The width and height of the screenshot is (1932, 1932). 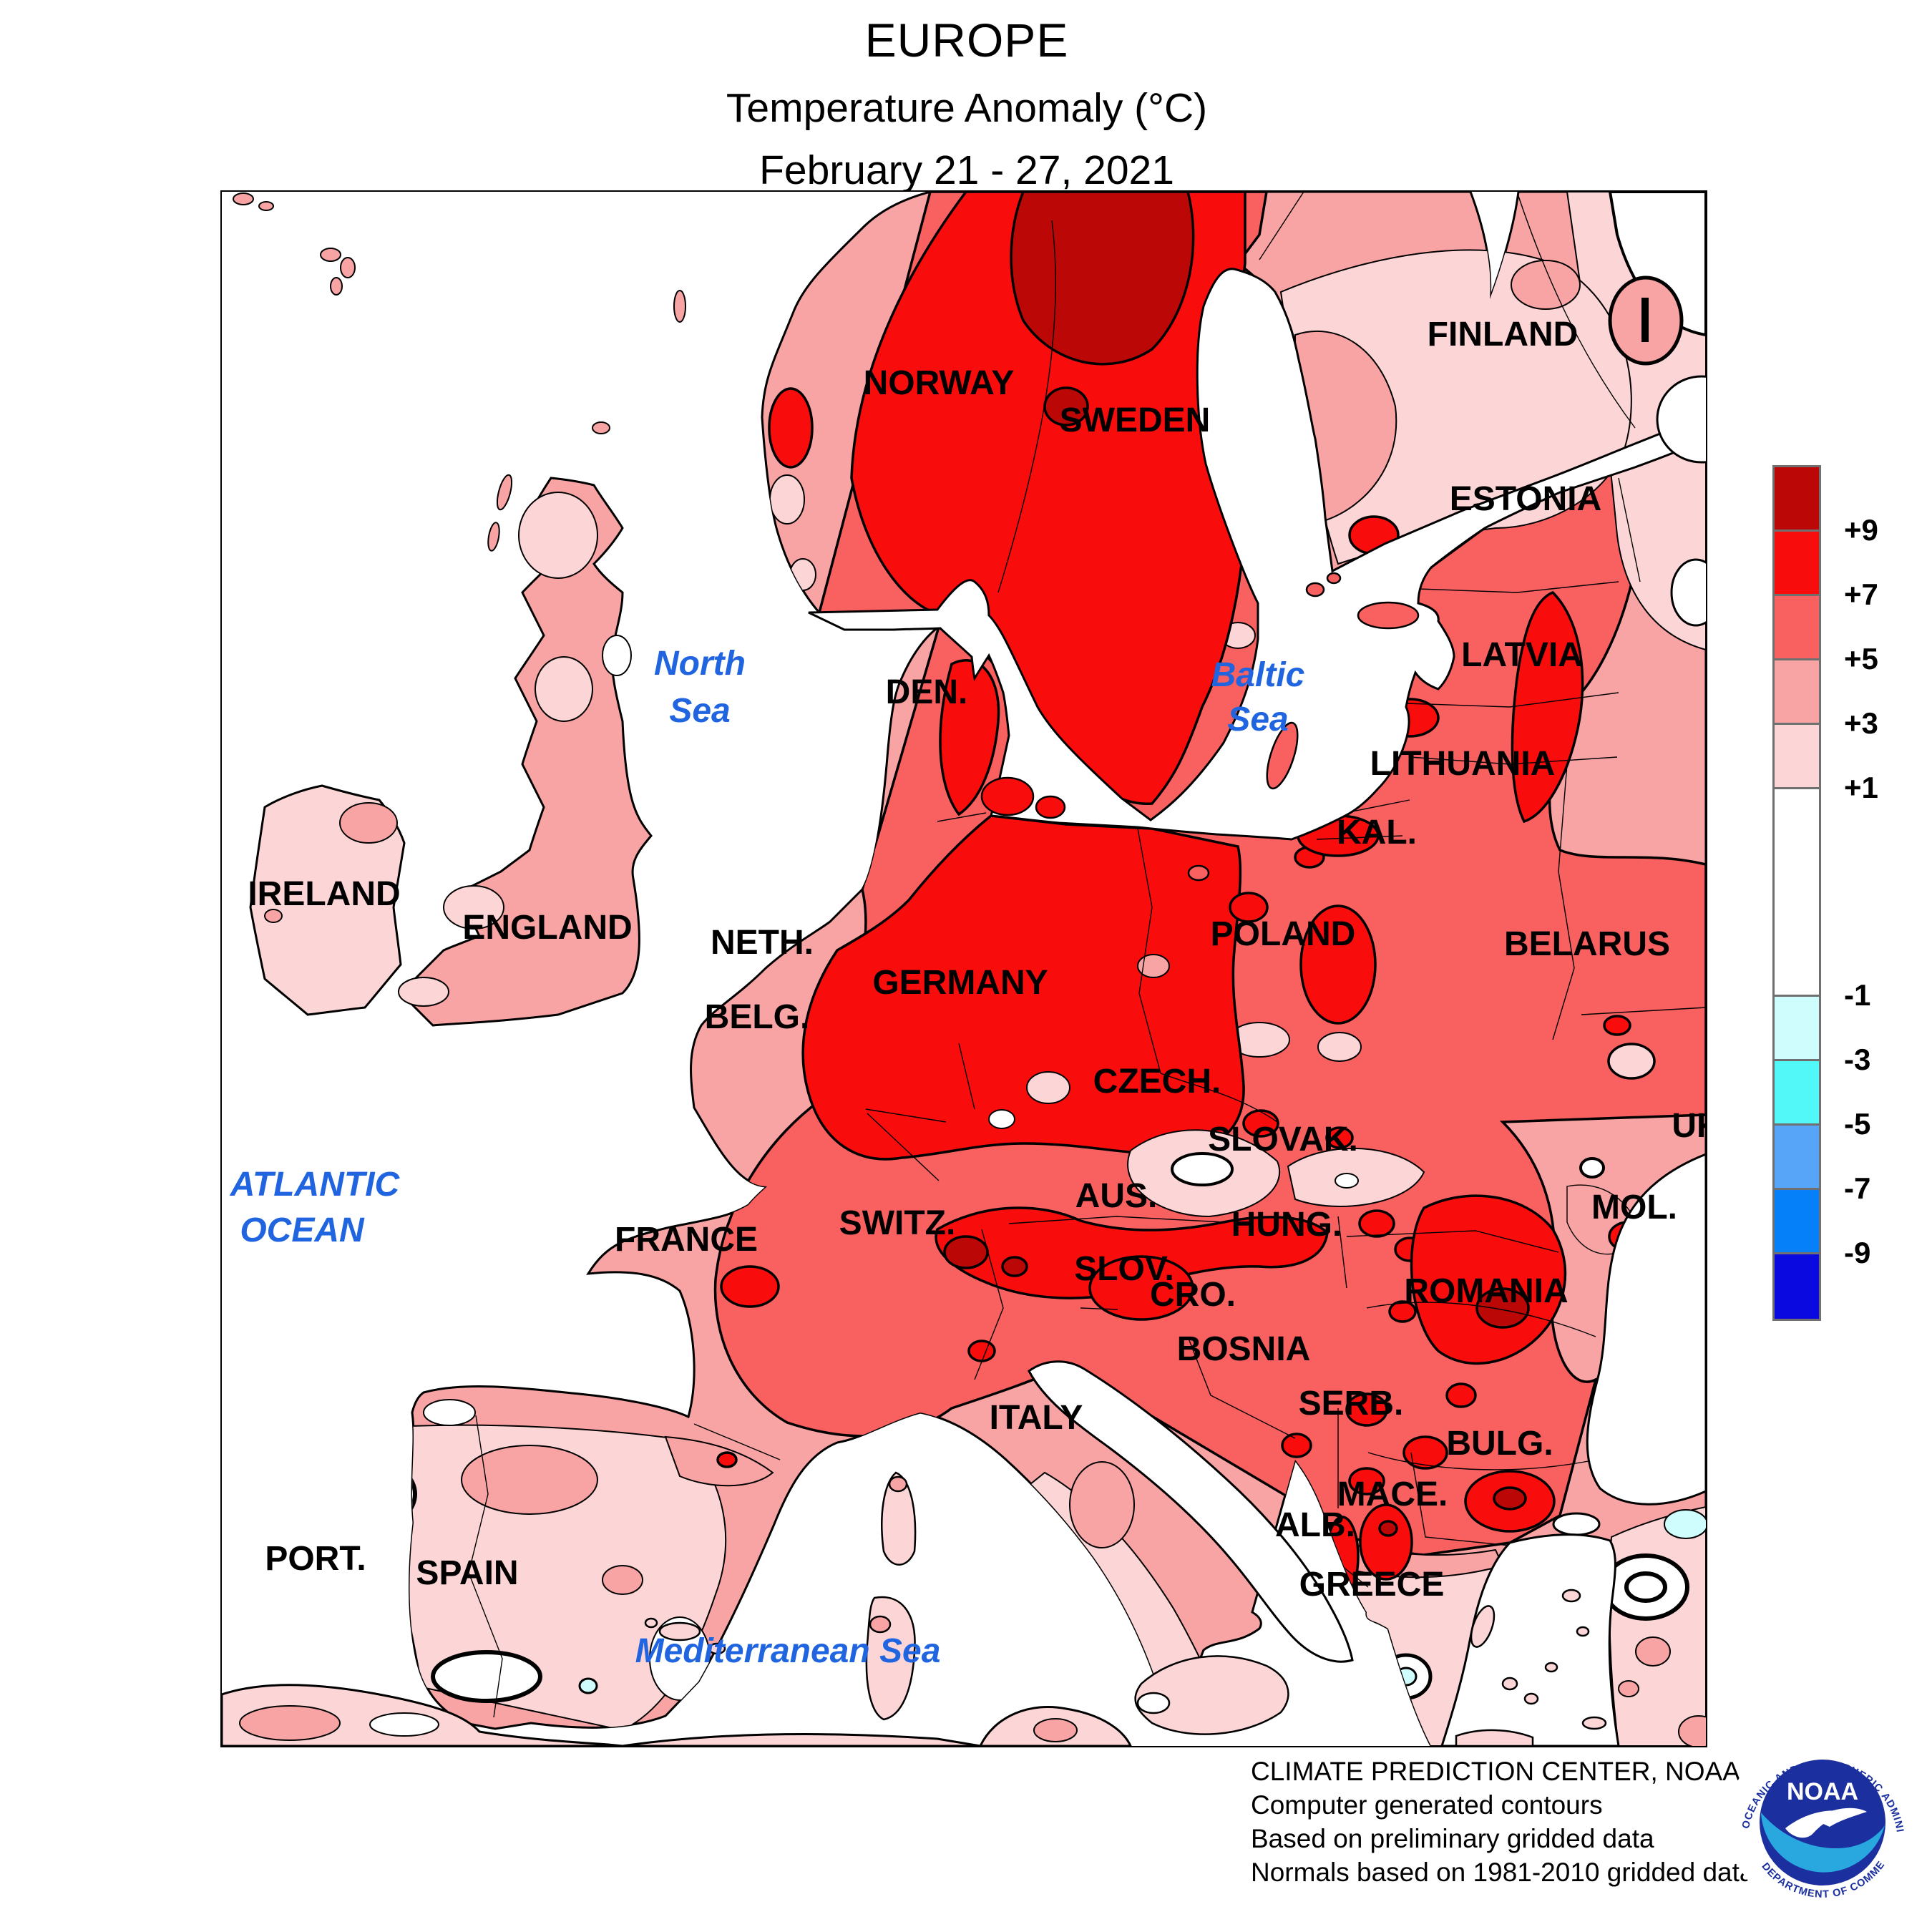 I want to click on legend-block--3-to--1, so click(x=1796, y=1028).